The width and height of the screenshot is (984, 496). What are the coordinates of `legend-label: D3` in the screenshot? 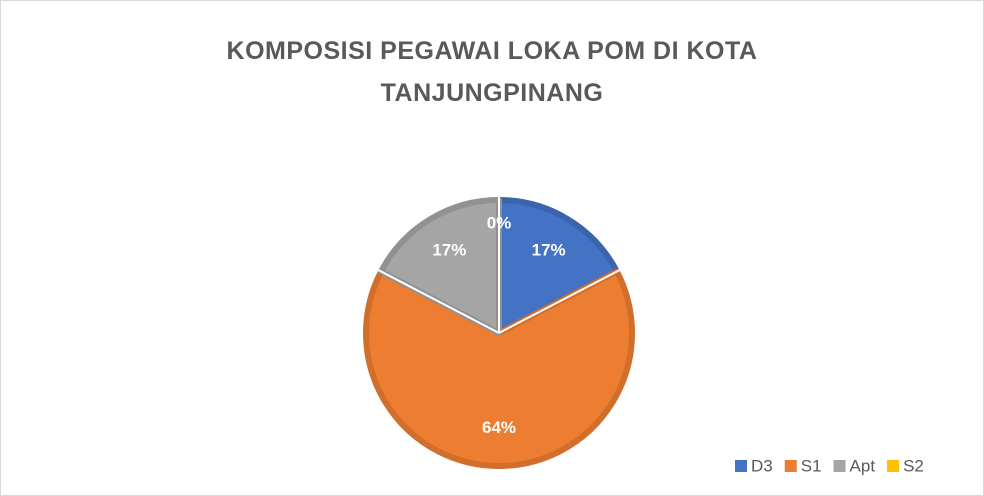 It's located at (762, 465).